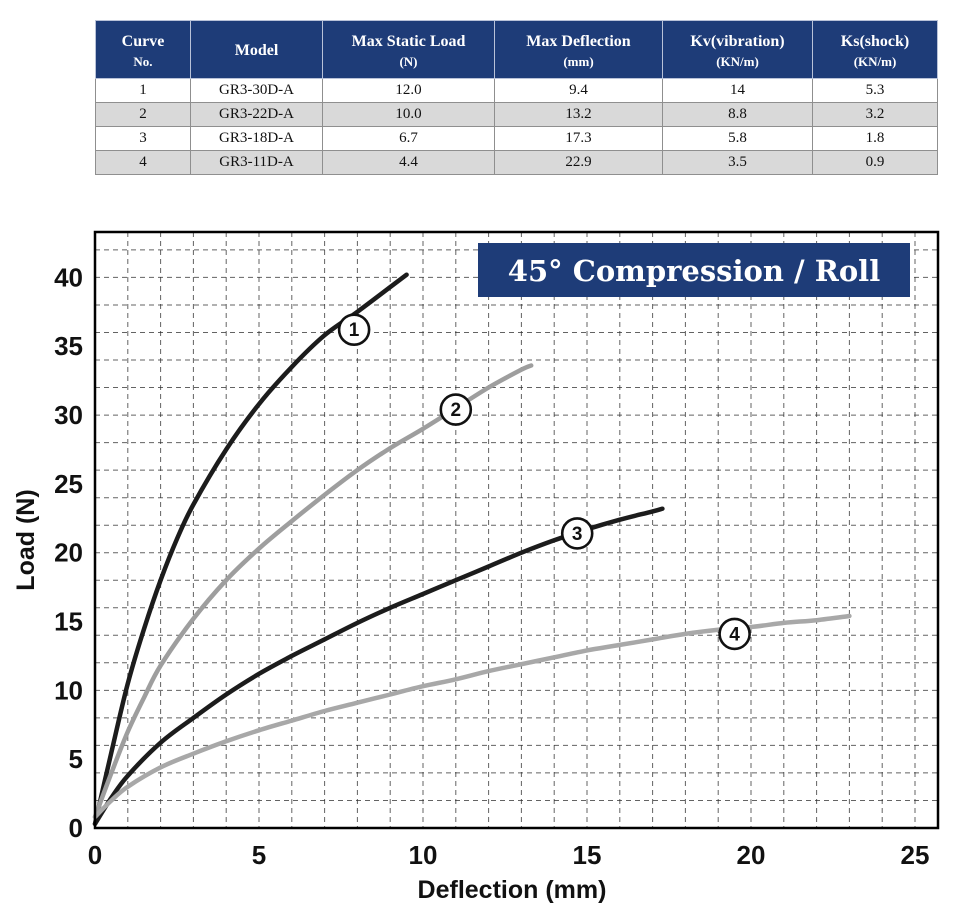 The width and height of the screenshot is (971, 915). What do you see at coordinates (737, 115) in the screenshot?
I see `table-cell: 8.8` at bounding box center [737, 115].